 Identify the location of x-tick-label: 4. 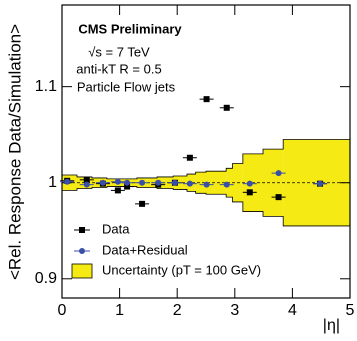
(292, 310).